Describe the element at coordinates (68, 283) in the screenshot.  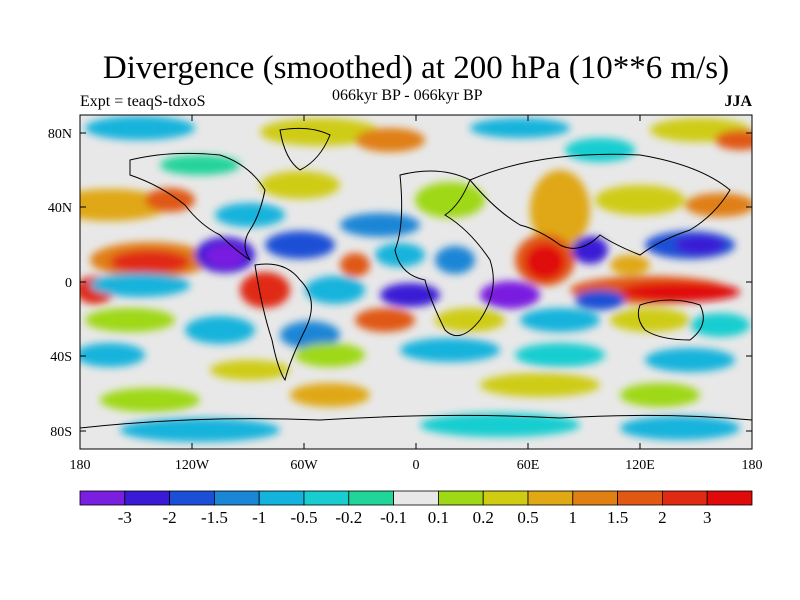
I see `y-tick-label: 0` at that location.